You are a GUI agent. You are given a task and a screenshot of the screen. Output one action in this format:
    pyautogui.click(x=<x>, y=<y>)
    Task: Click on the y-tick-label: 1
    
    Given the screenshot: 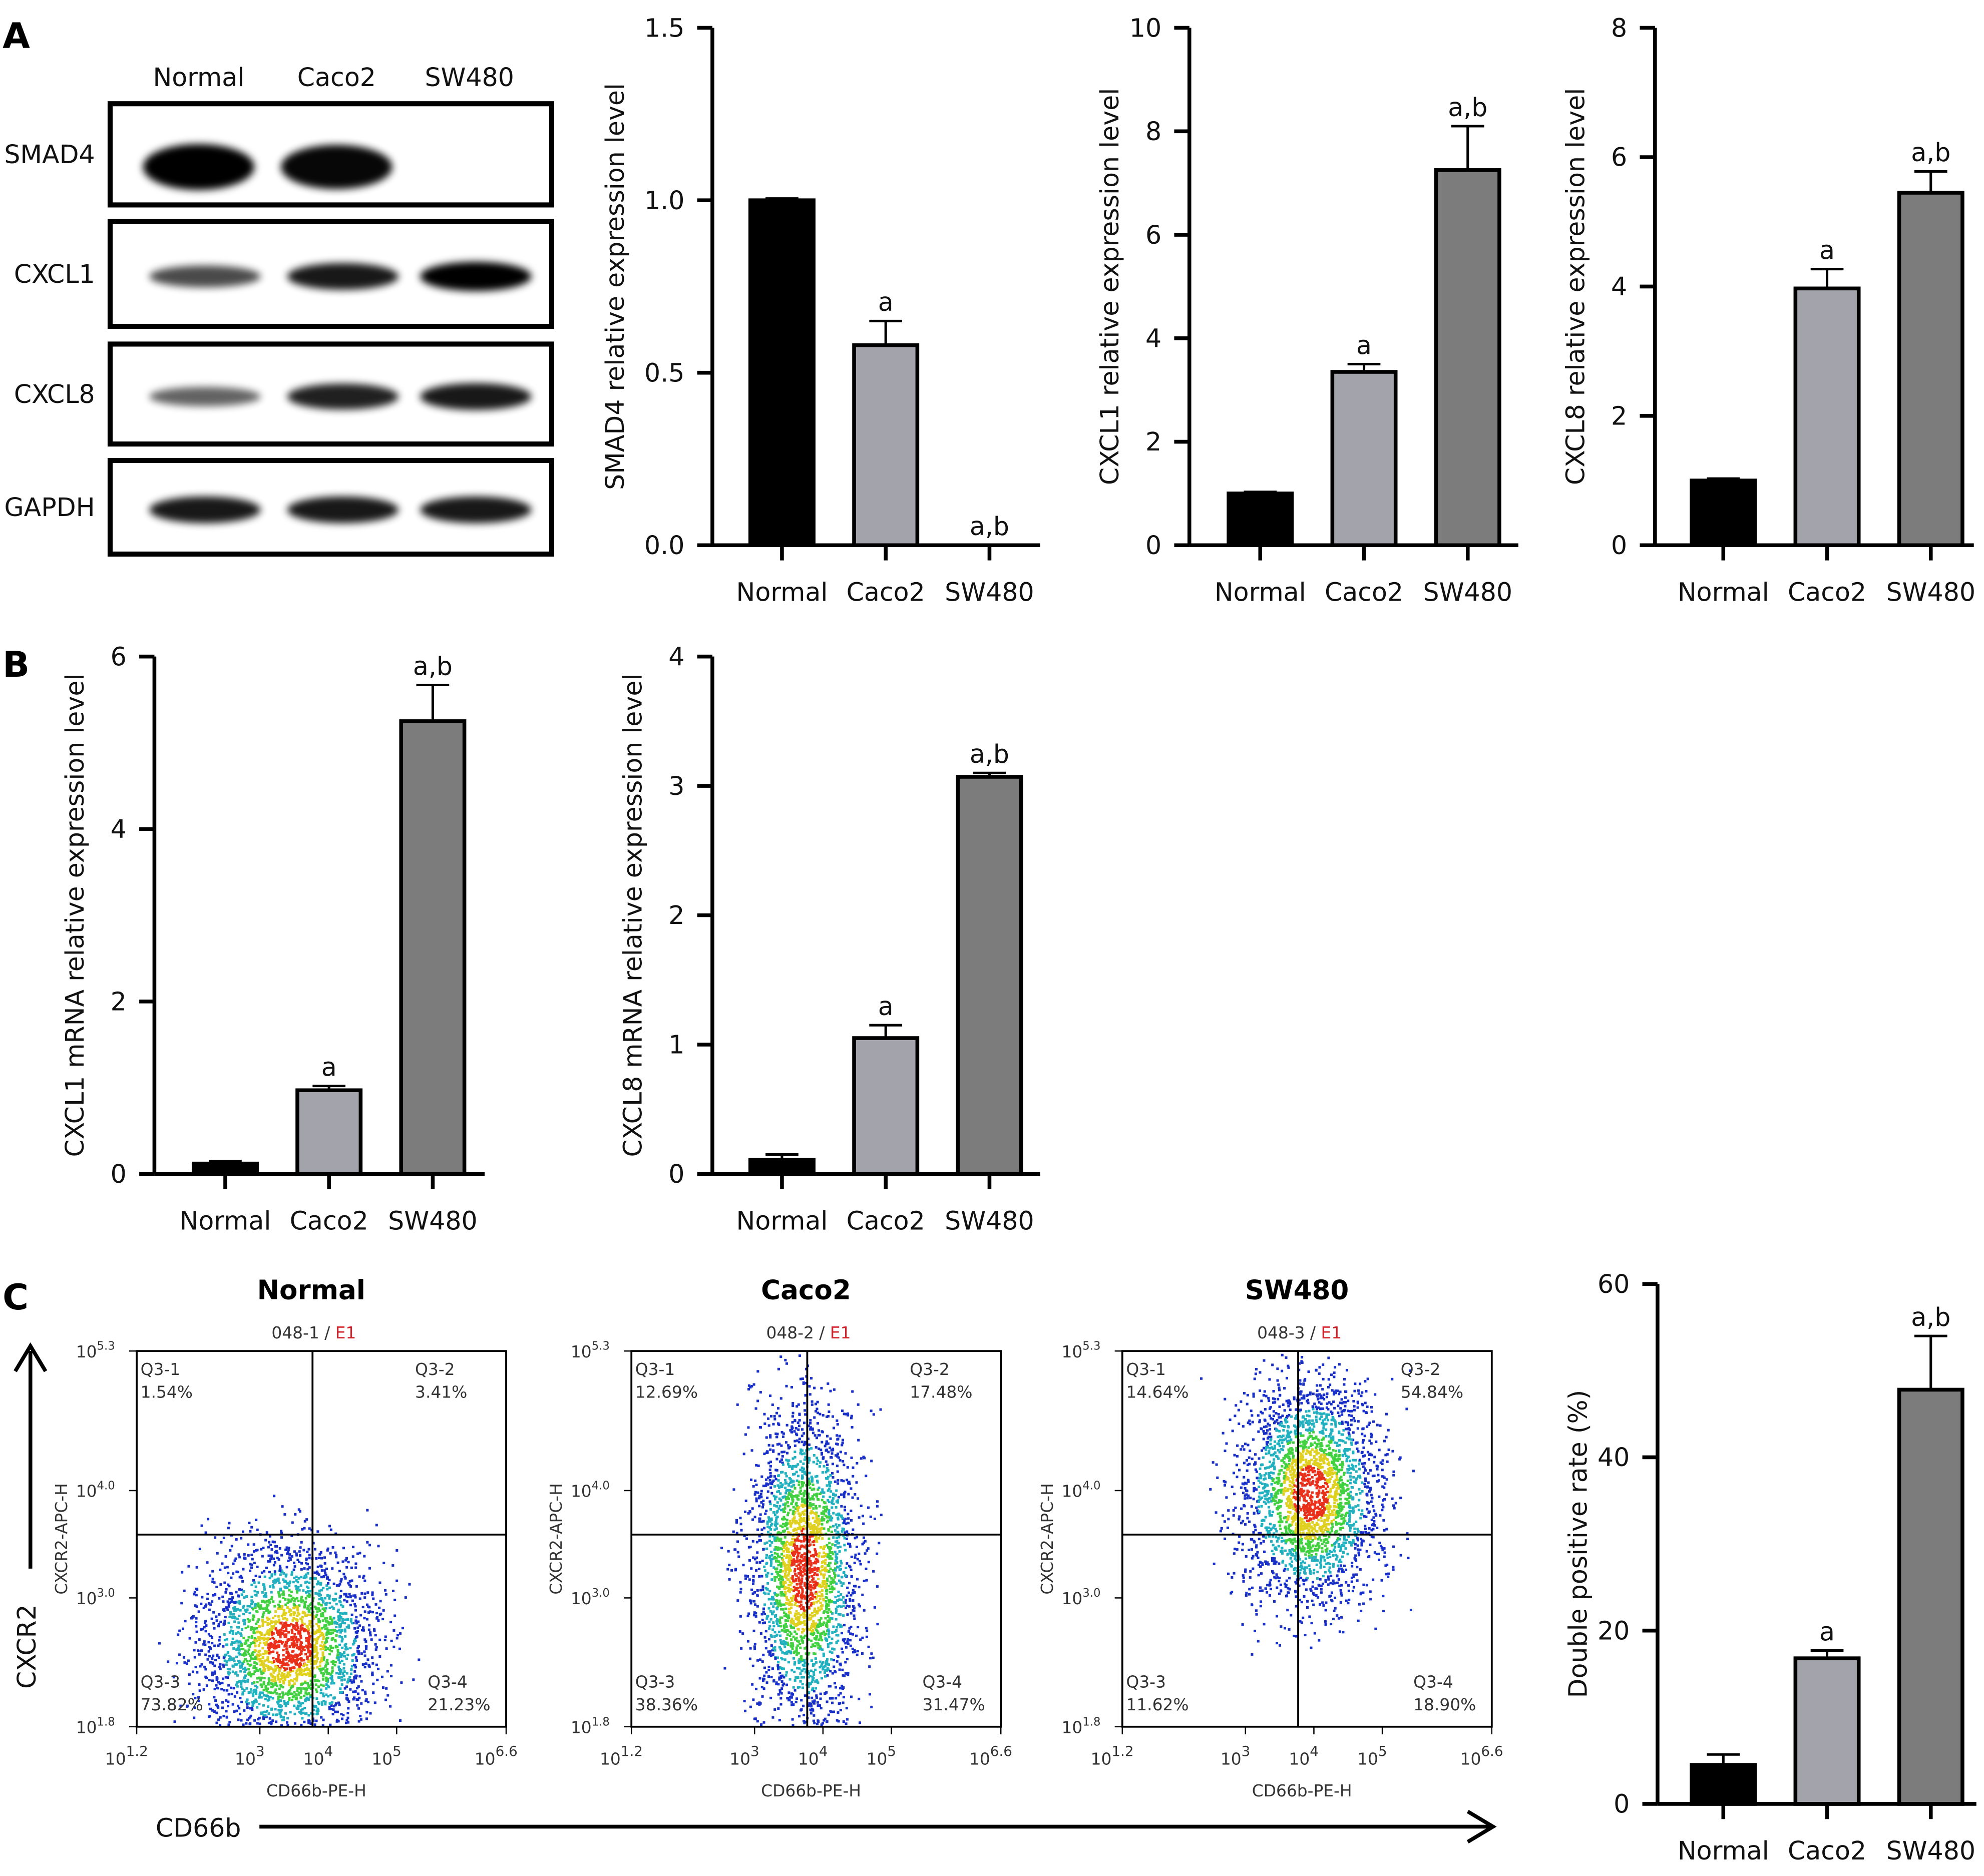 What is the action you would take?
    pyautogui.click(x=676, y=1045)
    